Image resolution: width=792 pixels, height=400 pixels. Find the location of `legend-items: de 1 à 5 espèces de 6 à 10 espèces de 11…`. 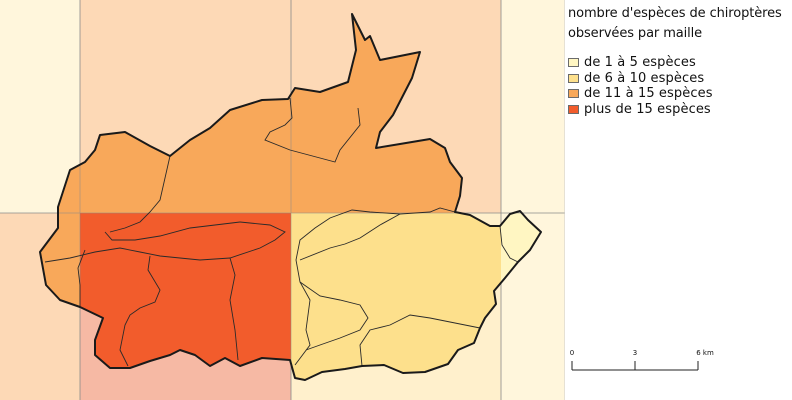

legend-items: de 1 à 5 espèces de 6 à 10 espèces de 11… is located at coordinates (679, 86).